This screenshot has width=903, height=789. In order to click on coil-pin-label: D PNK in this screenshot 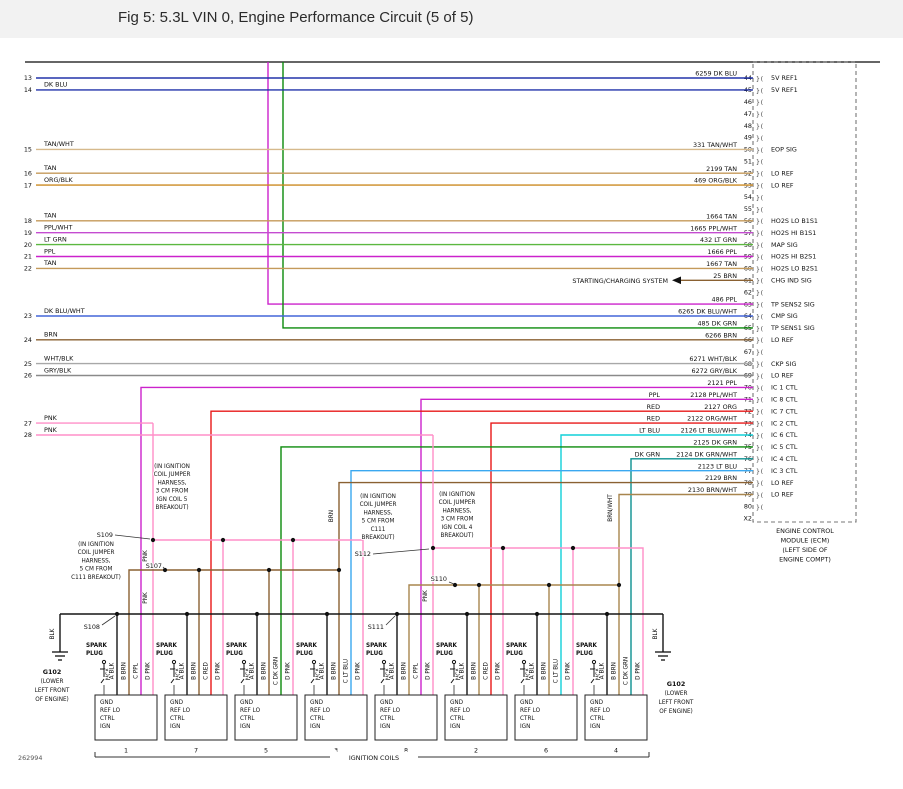, I will do `click(639, 671)`.